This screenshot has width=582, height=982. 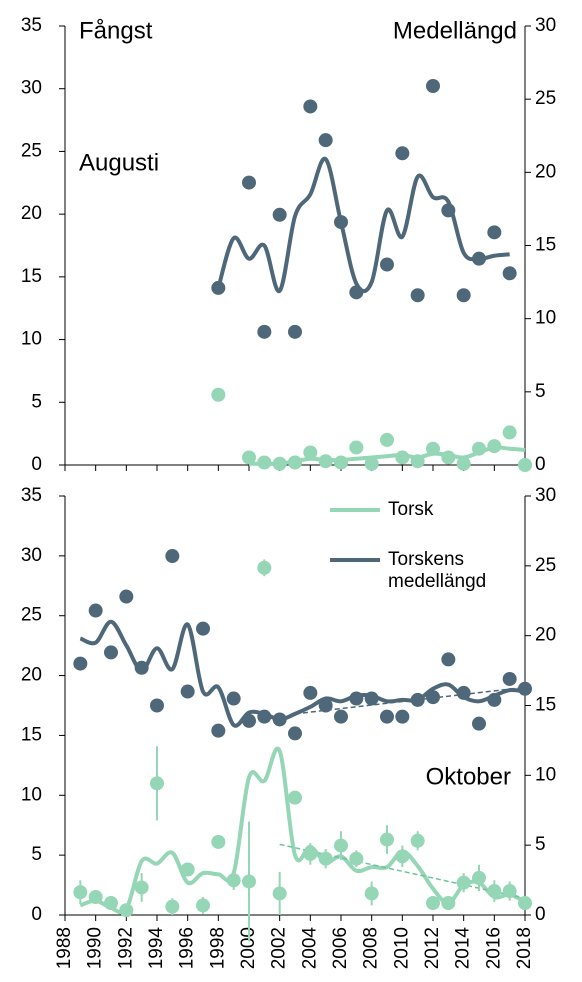 What do you see at coordinates (545, 495) in the screenshot?
I see `y2-tick-label: 30` at bounding box center [545, 495].